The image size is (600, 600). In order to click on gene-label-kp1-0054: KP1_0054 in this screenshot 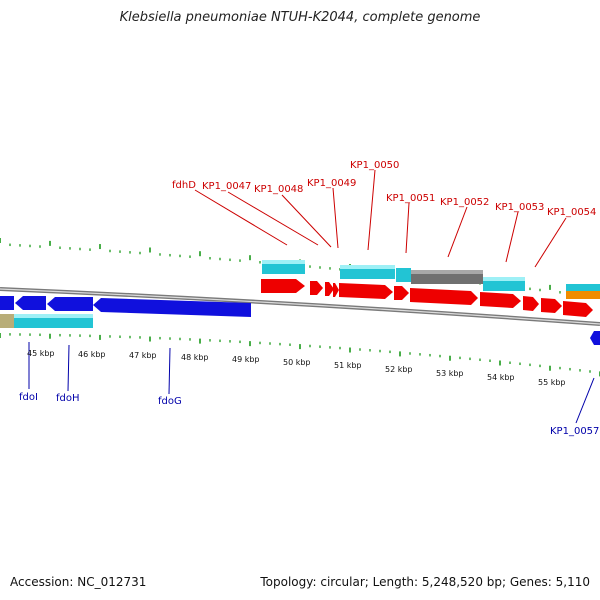, I will do `click(571, 212)`.